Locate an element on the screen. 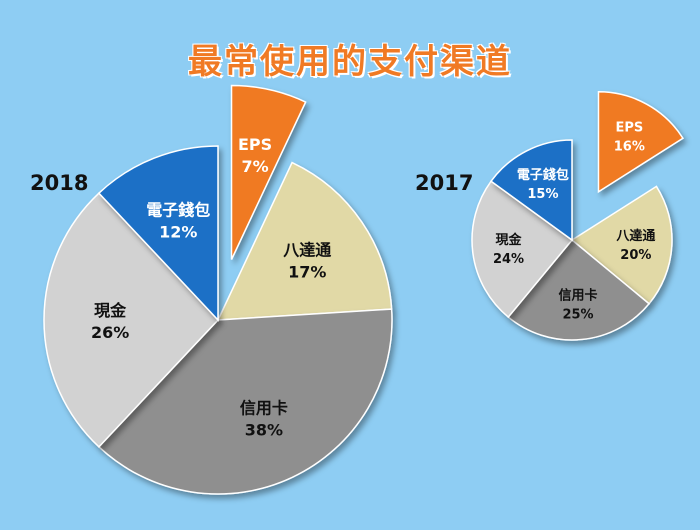 The width and height of the screenshot is (700, 530). slice-value-2017-3: 24% is located at coordinates (508, 259).